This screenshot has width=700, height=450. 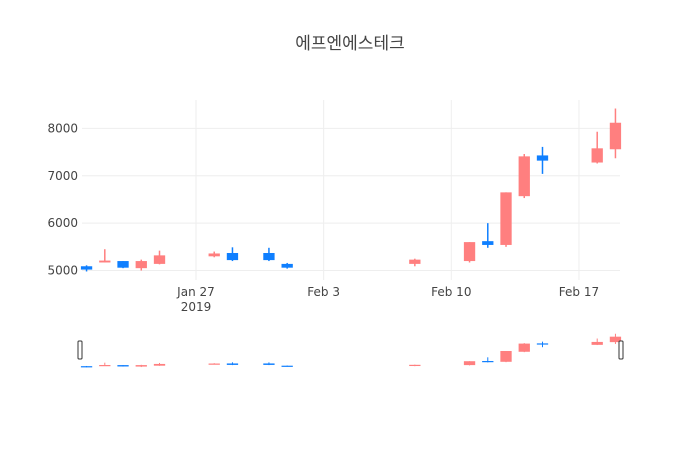 I want to click on y-tick-label: 7000, so click(x=62, y=176).